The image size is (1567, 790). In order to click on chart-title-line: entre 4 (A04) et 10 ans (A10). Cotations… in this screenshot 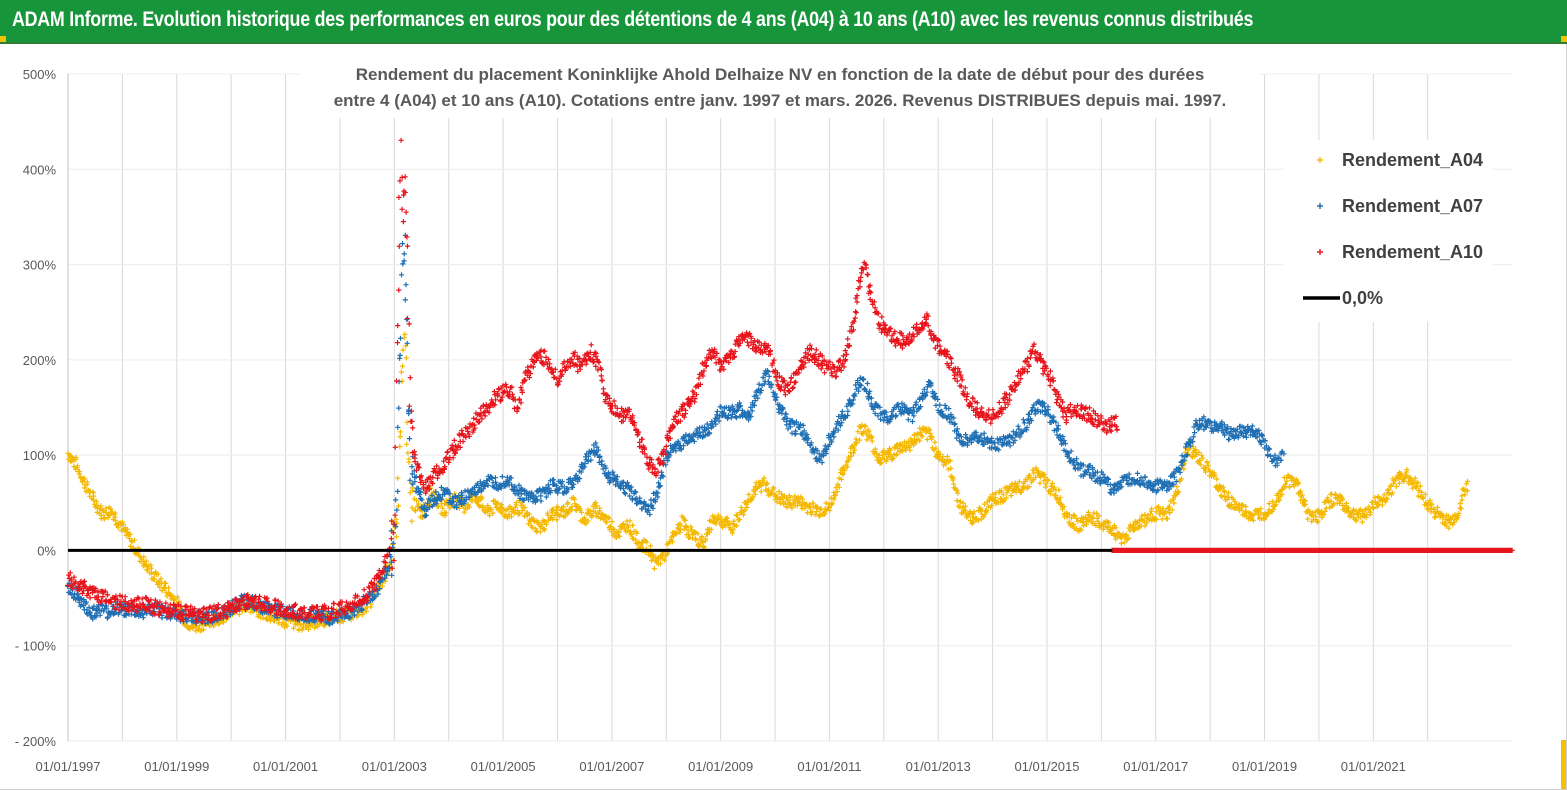, I will do `click(780, 100)`.